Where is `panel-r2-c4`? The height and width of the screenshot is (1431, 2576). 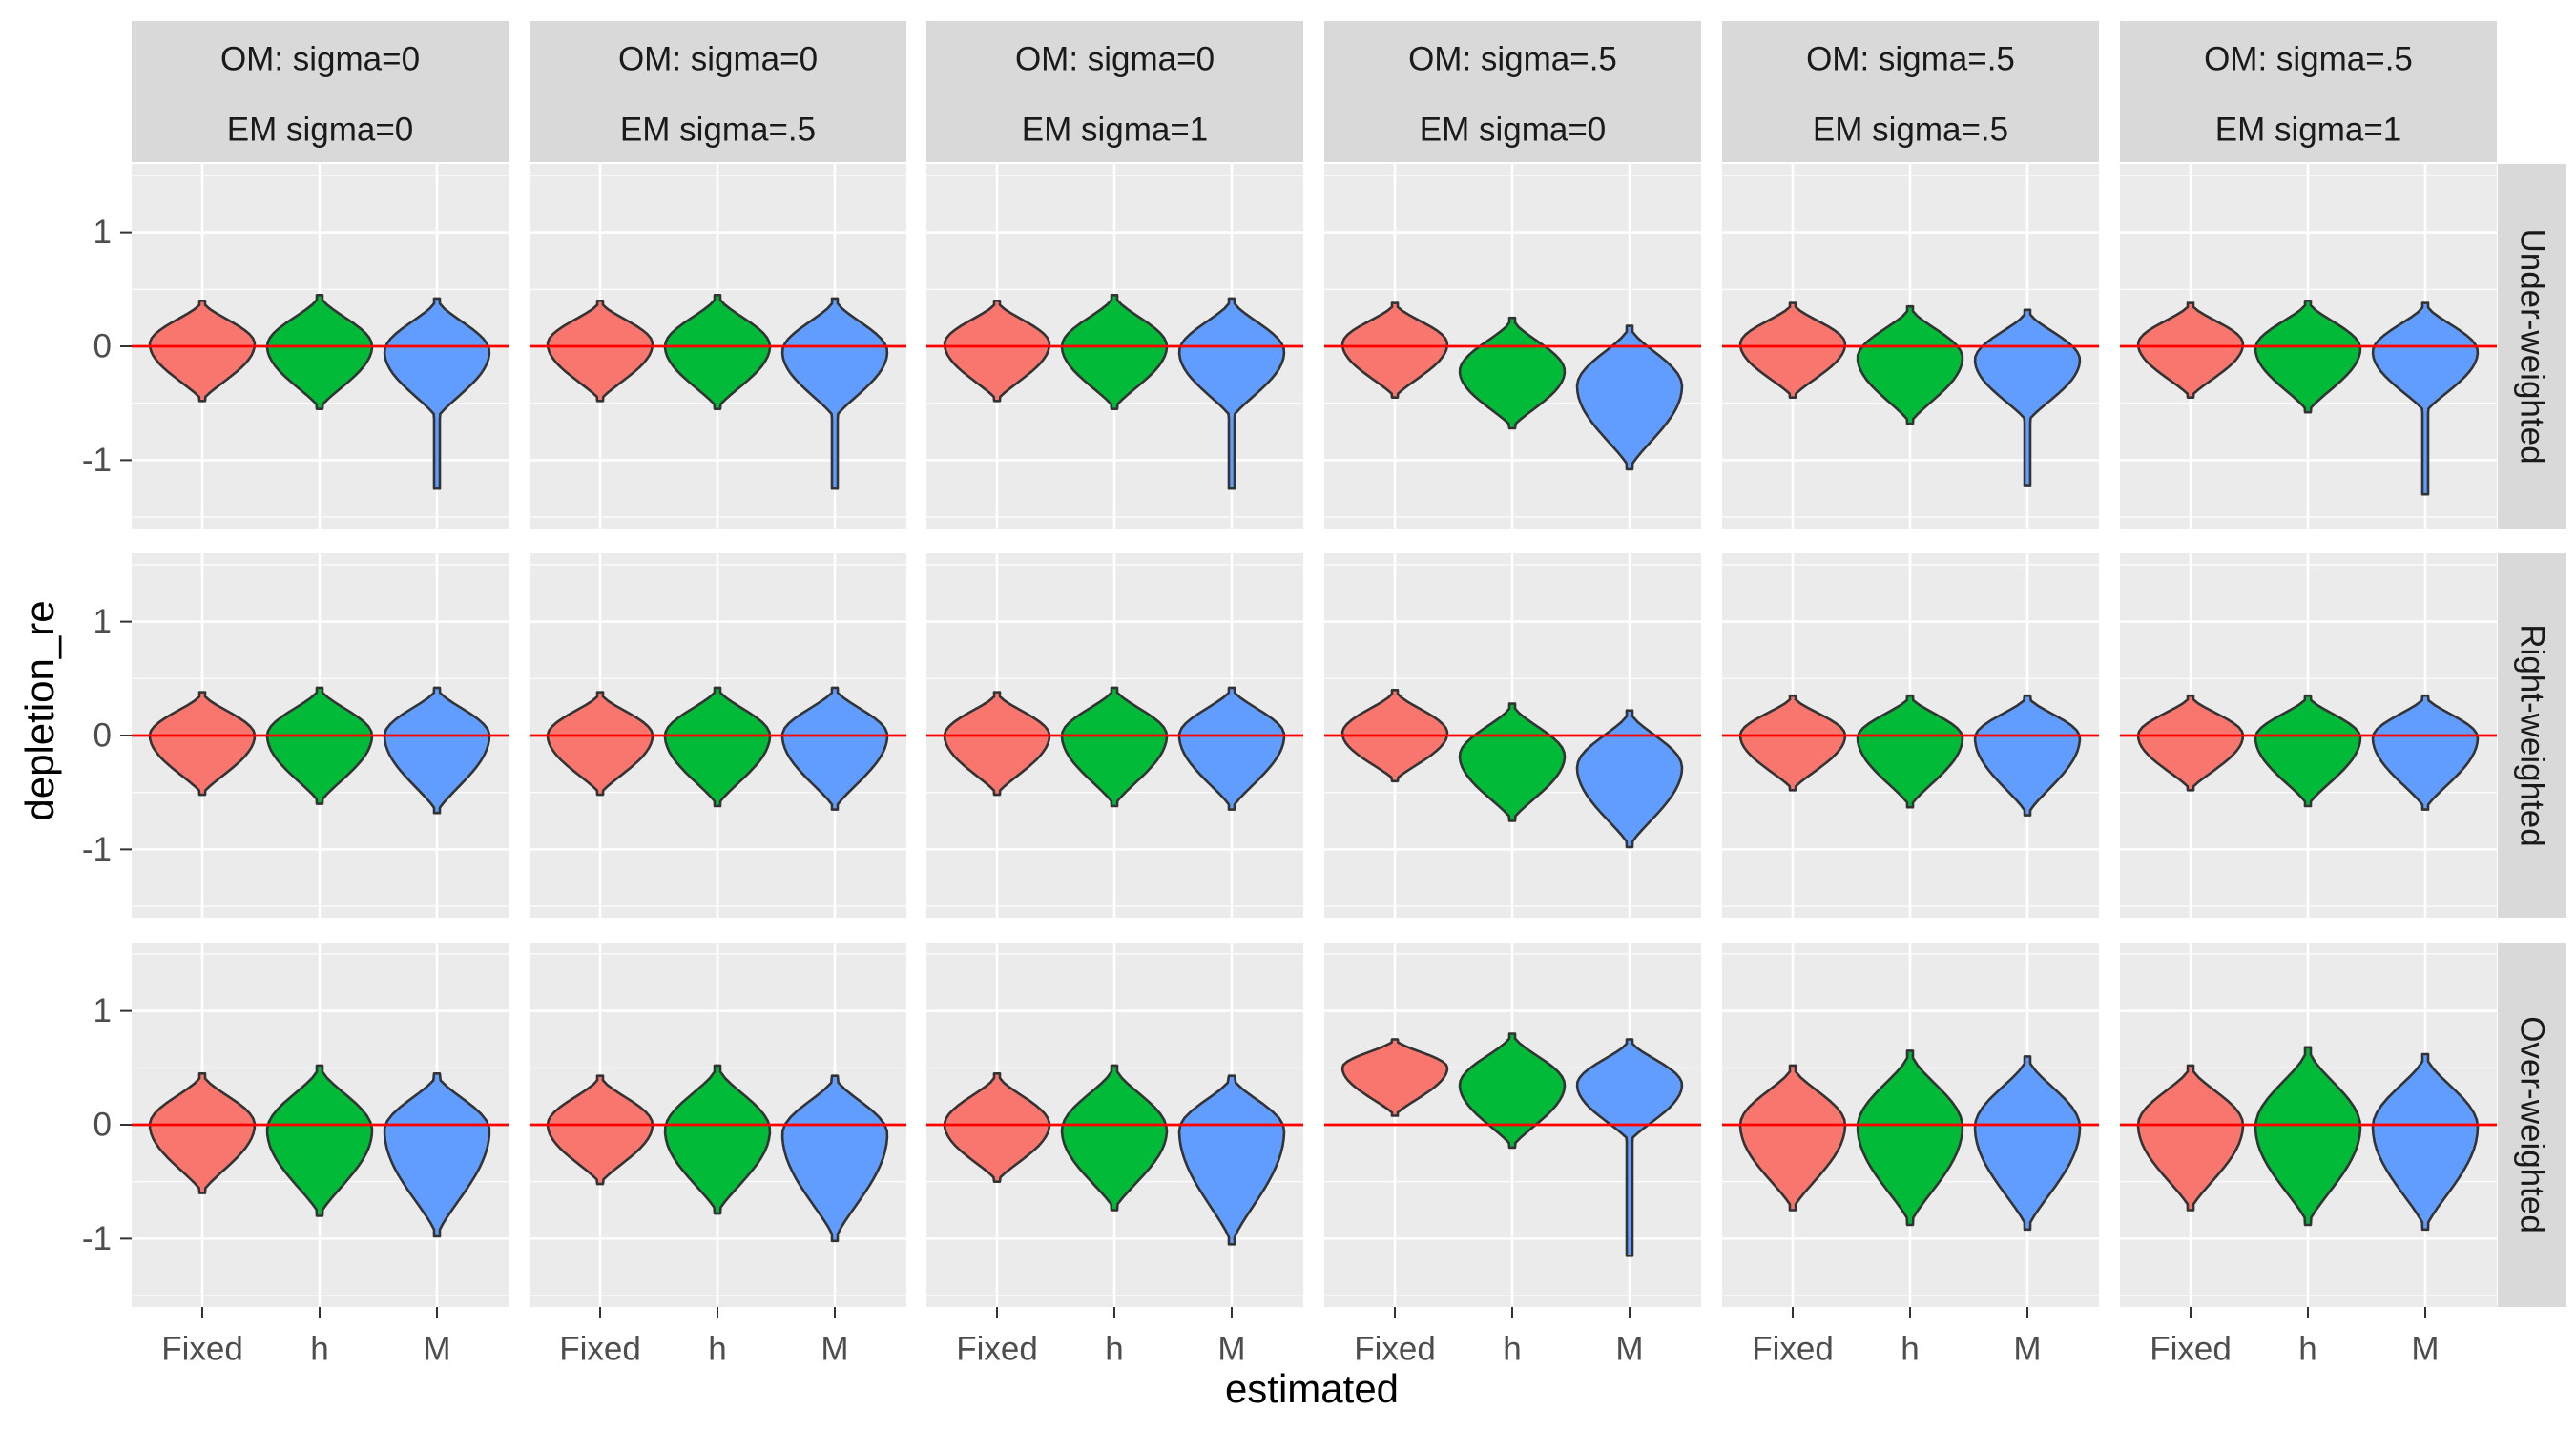
panel-r2-c4 is located at coordinates (1512, 735).